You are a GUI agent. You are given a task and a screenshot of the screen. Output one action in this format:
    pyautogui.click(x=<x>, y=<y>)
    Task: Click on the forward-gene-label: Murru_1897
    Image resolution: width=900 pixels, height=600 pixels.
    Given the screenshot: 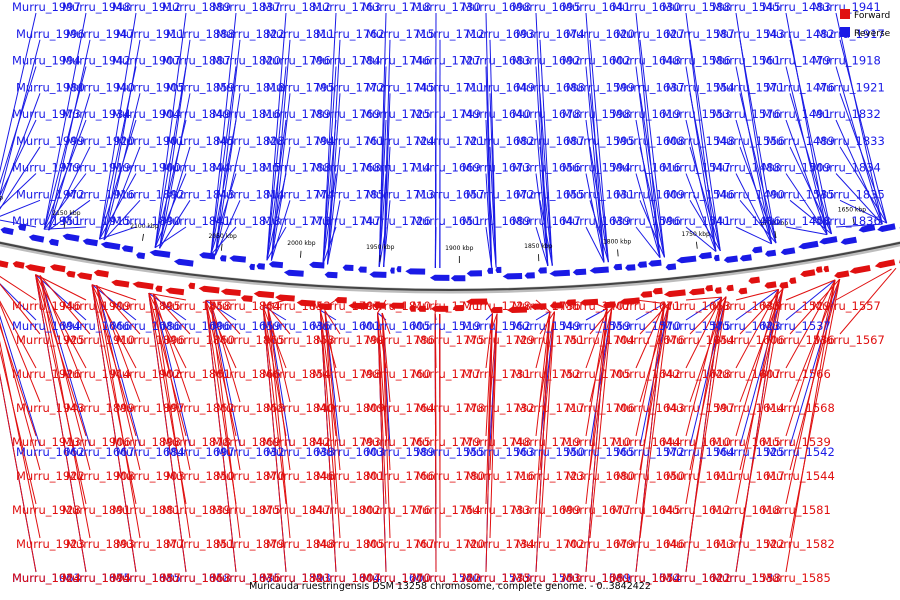 What is the action you would take?
    pyautogui.click(x=150, y=408)
    